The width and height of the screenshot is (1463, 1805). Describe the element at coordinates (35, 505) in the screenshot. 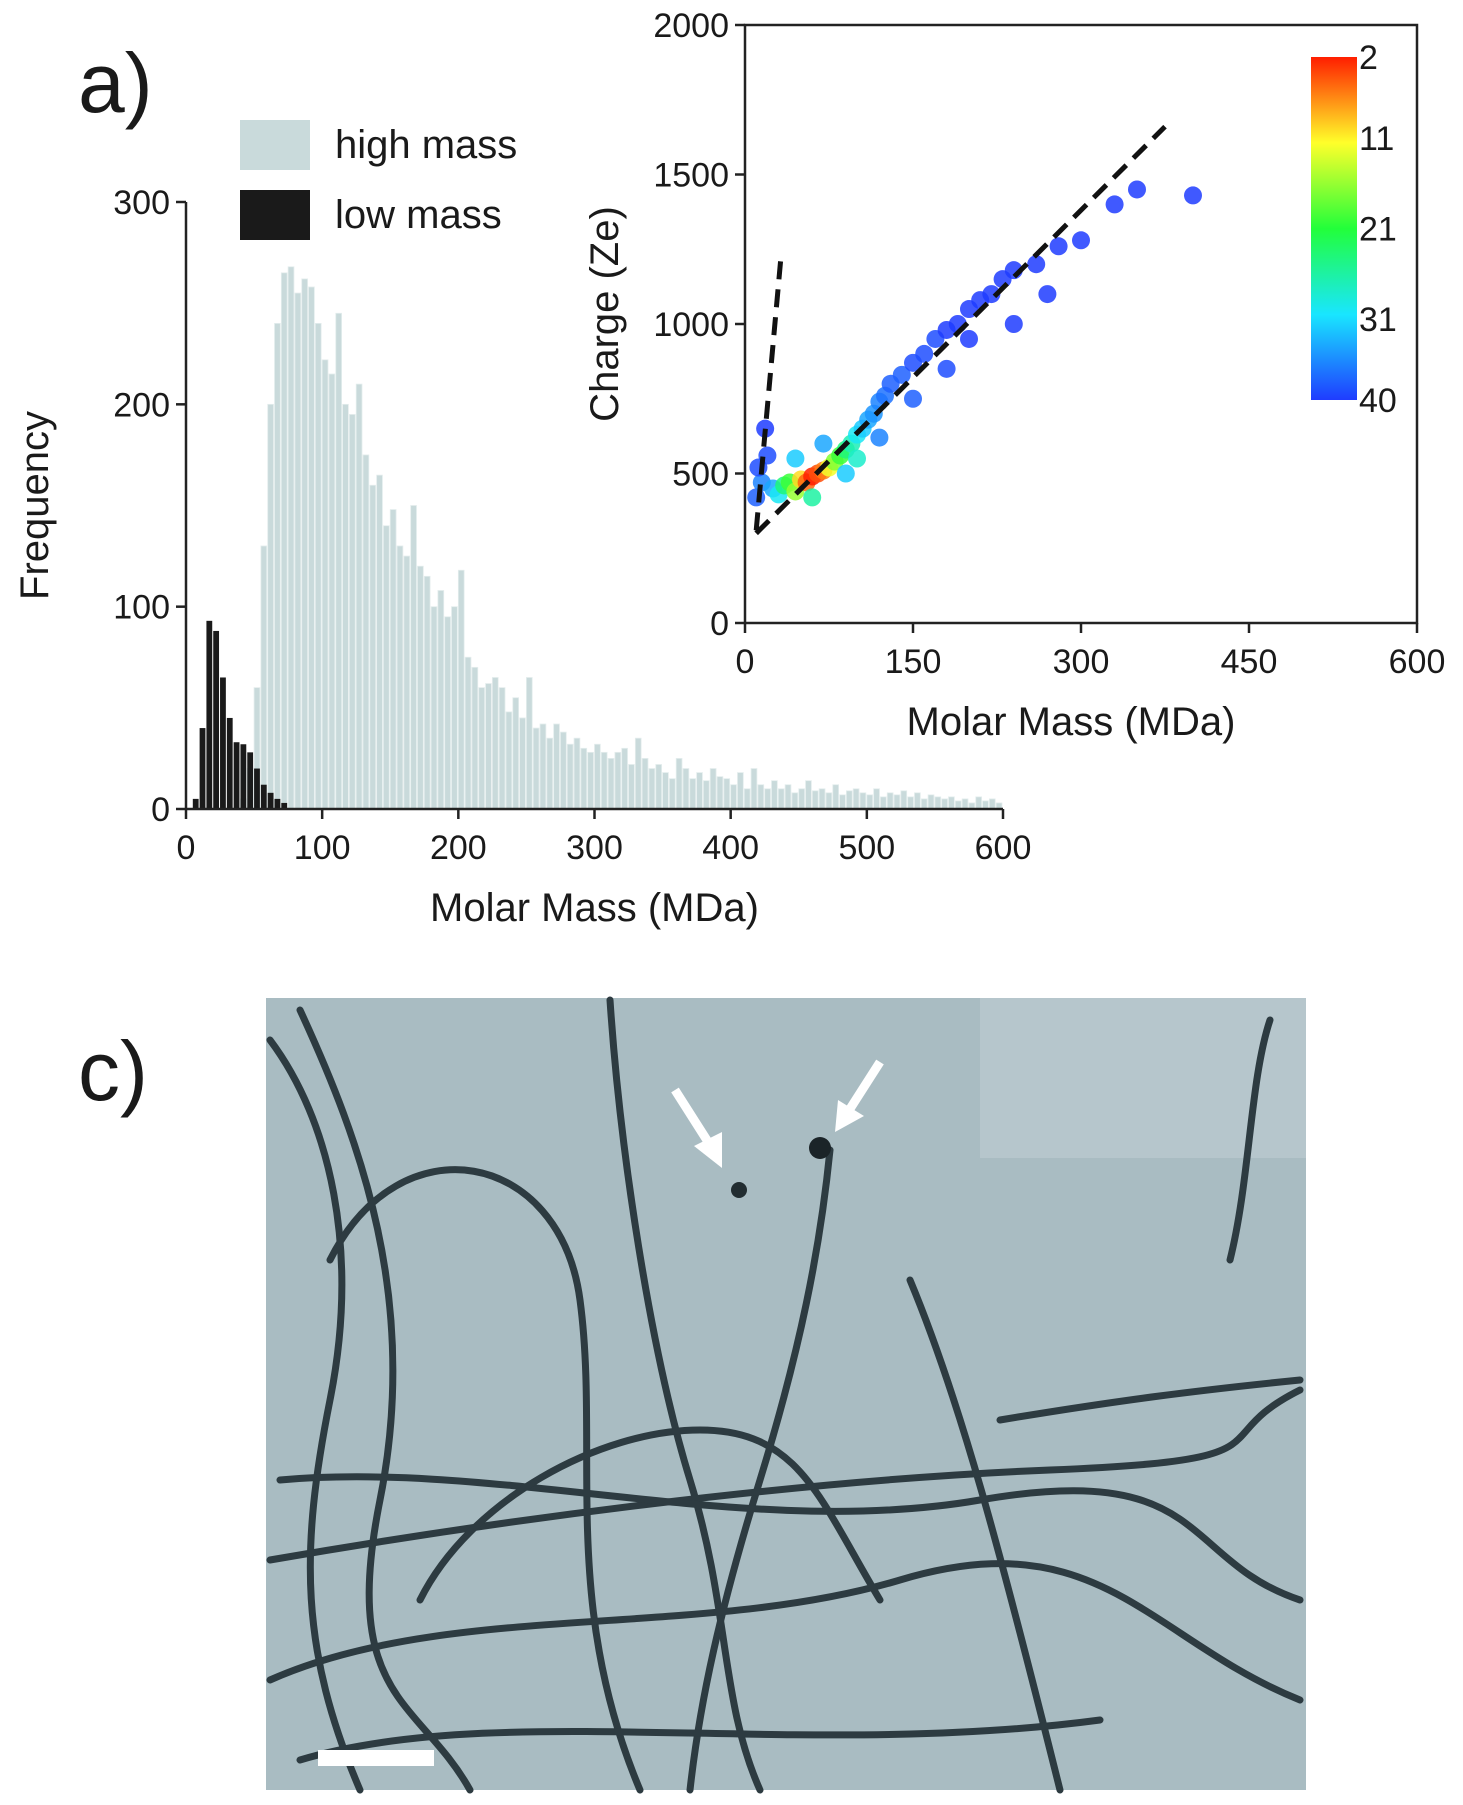

I see `y-axis-title: Frequency` at that location.